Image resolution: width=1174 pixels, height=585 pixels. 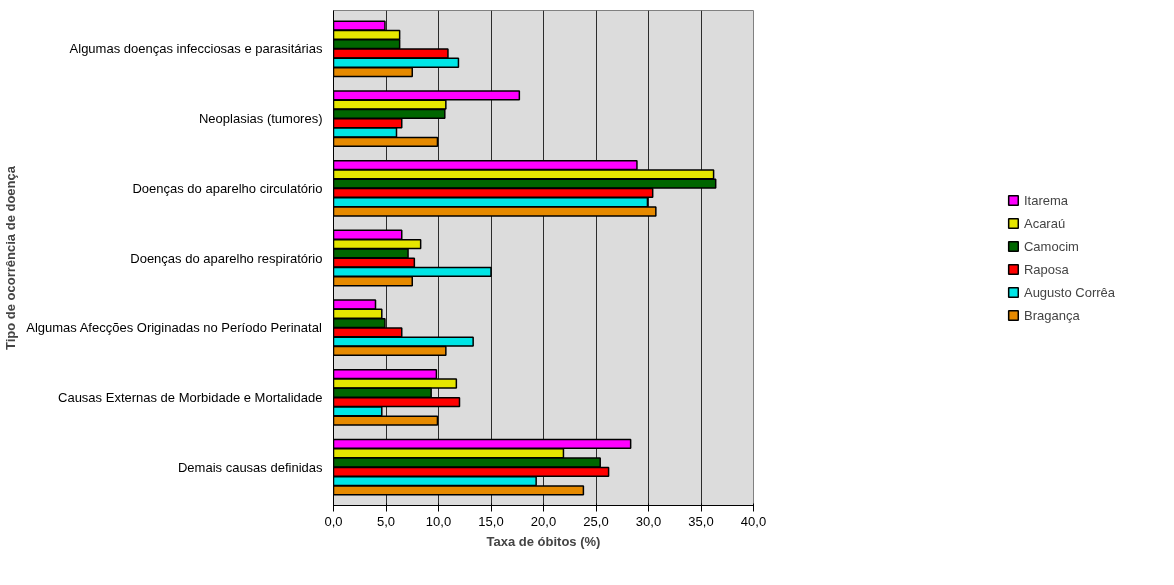 What do you see at coordinates (438, 521) in the screenshot?
I see `x-tick-label: 10,0` at bounding box center [438, 521].